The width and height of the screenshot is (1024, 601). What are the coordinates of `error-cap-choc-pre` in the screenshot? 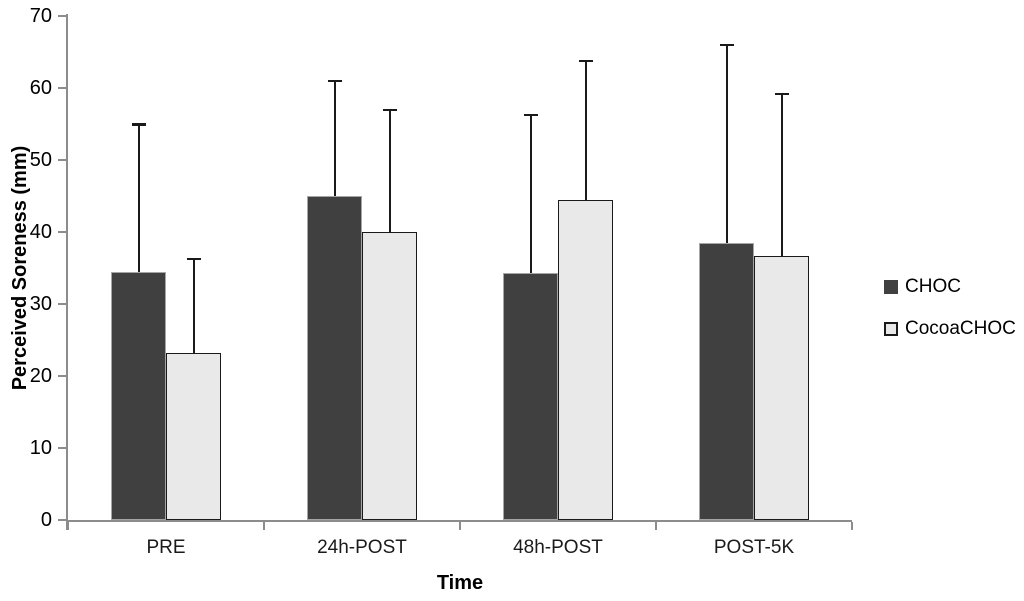 It's located at (138, 124).